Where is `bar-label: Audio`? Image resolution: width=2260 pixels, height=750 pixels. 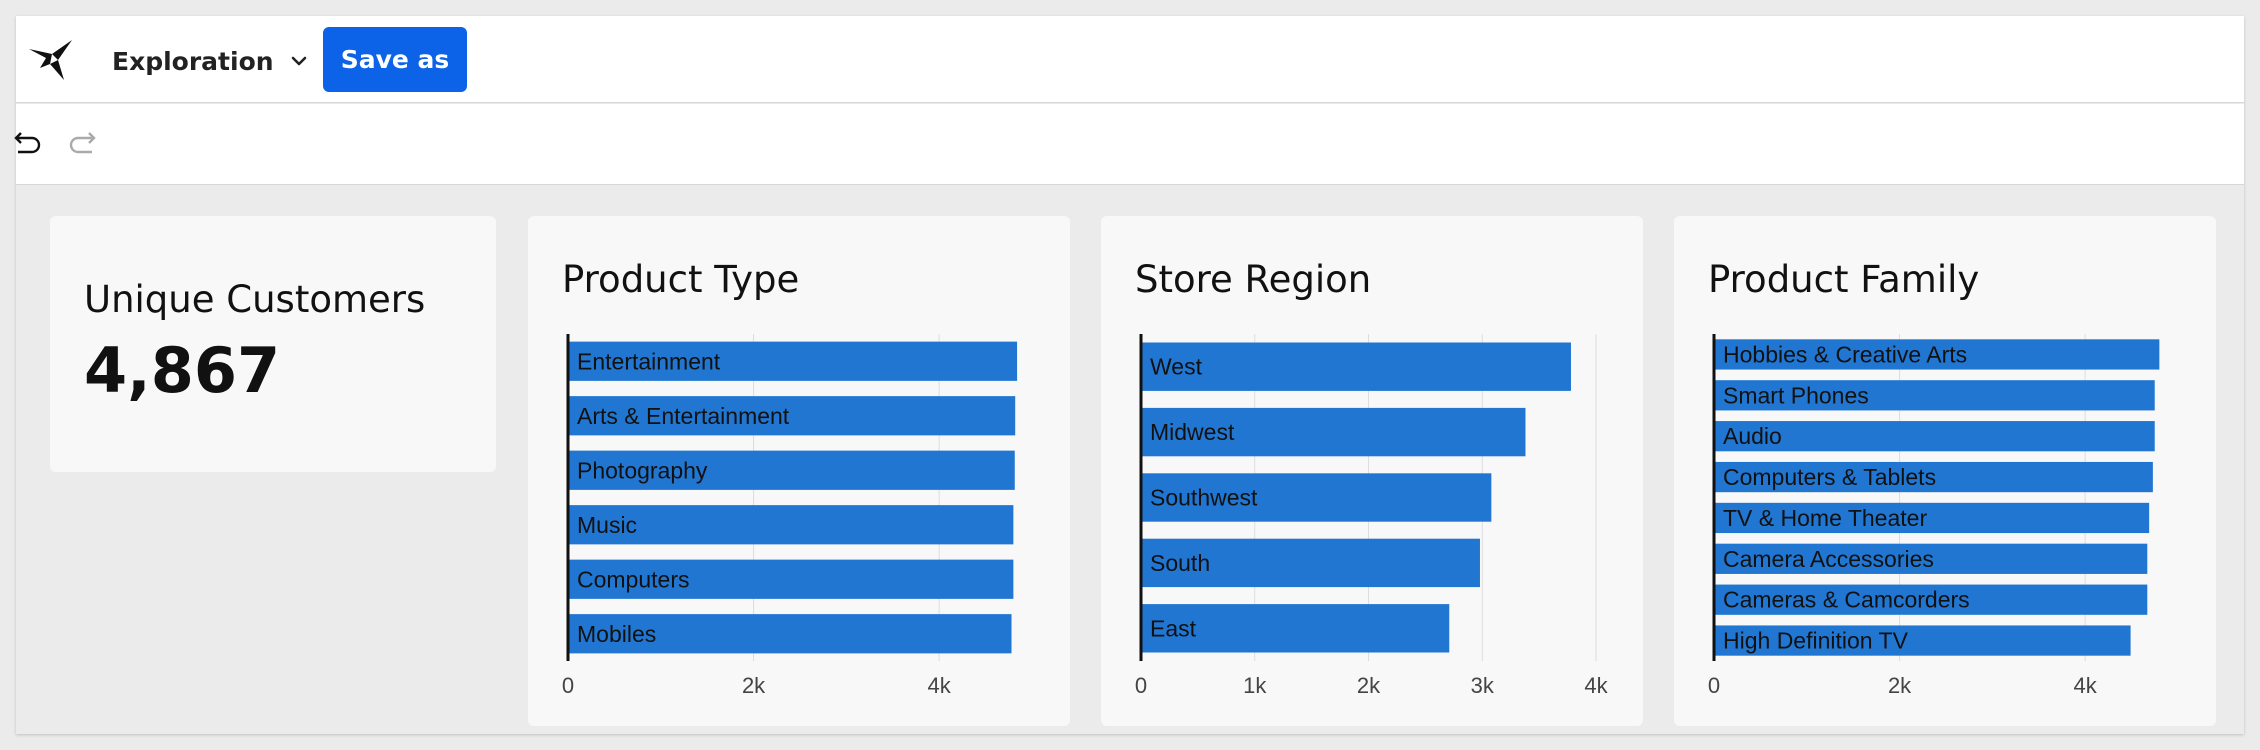 bar-label: Audio is located at coordinates (1752, 436).